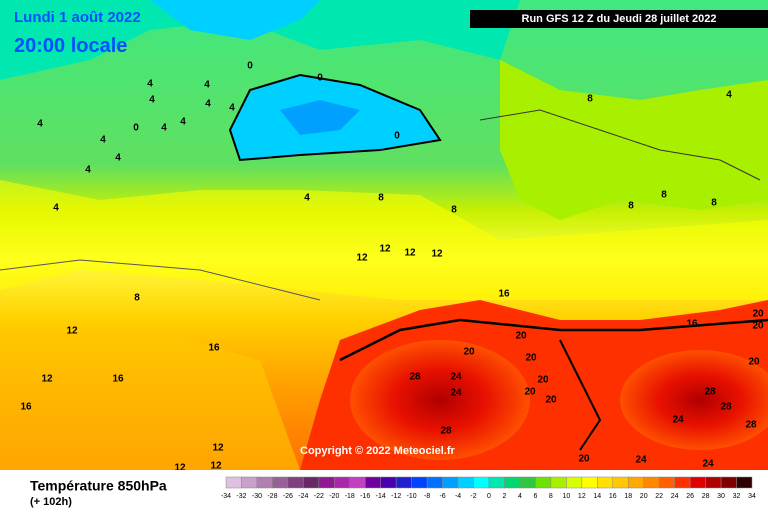 Image resolution: width=768 pixels, height=512 pixels. Describe the element at coordinates (473, 496) in the screenshot. I see `colorbar-label: -2` at that location.